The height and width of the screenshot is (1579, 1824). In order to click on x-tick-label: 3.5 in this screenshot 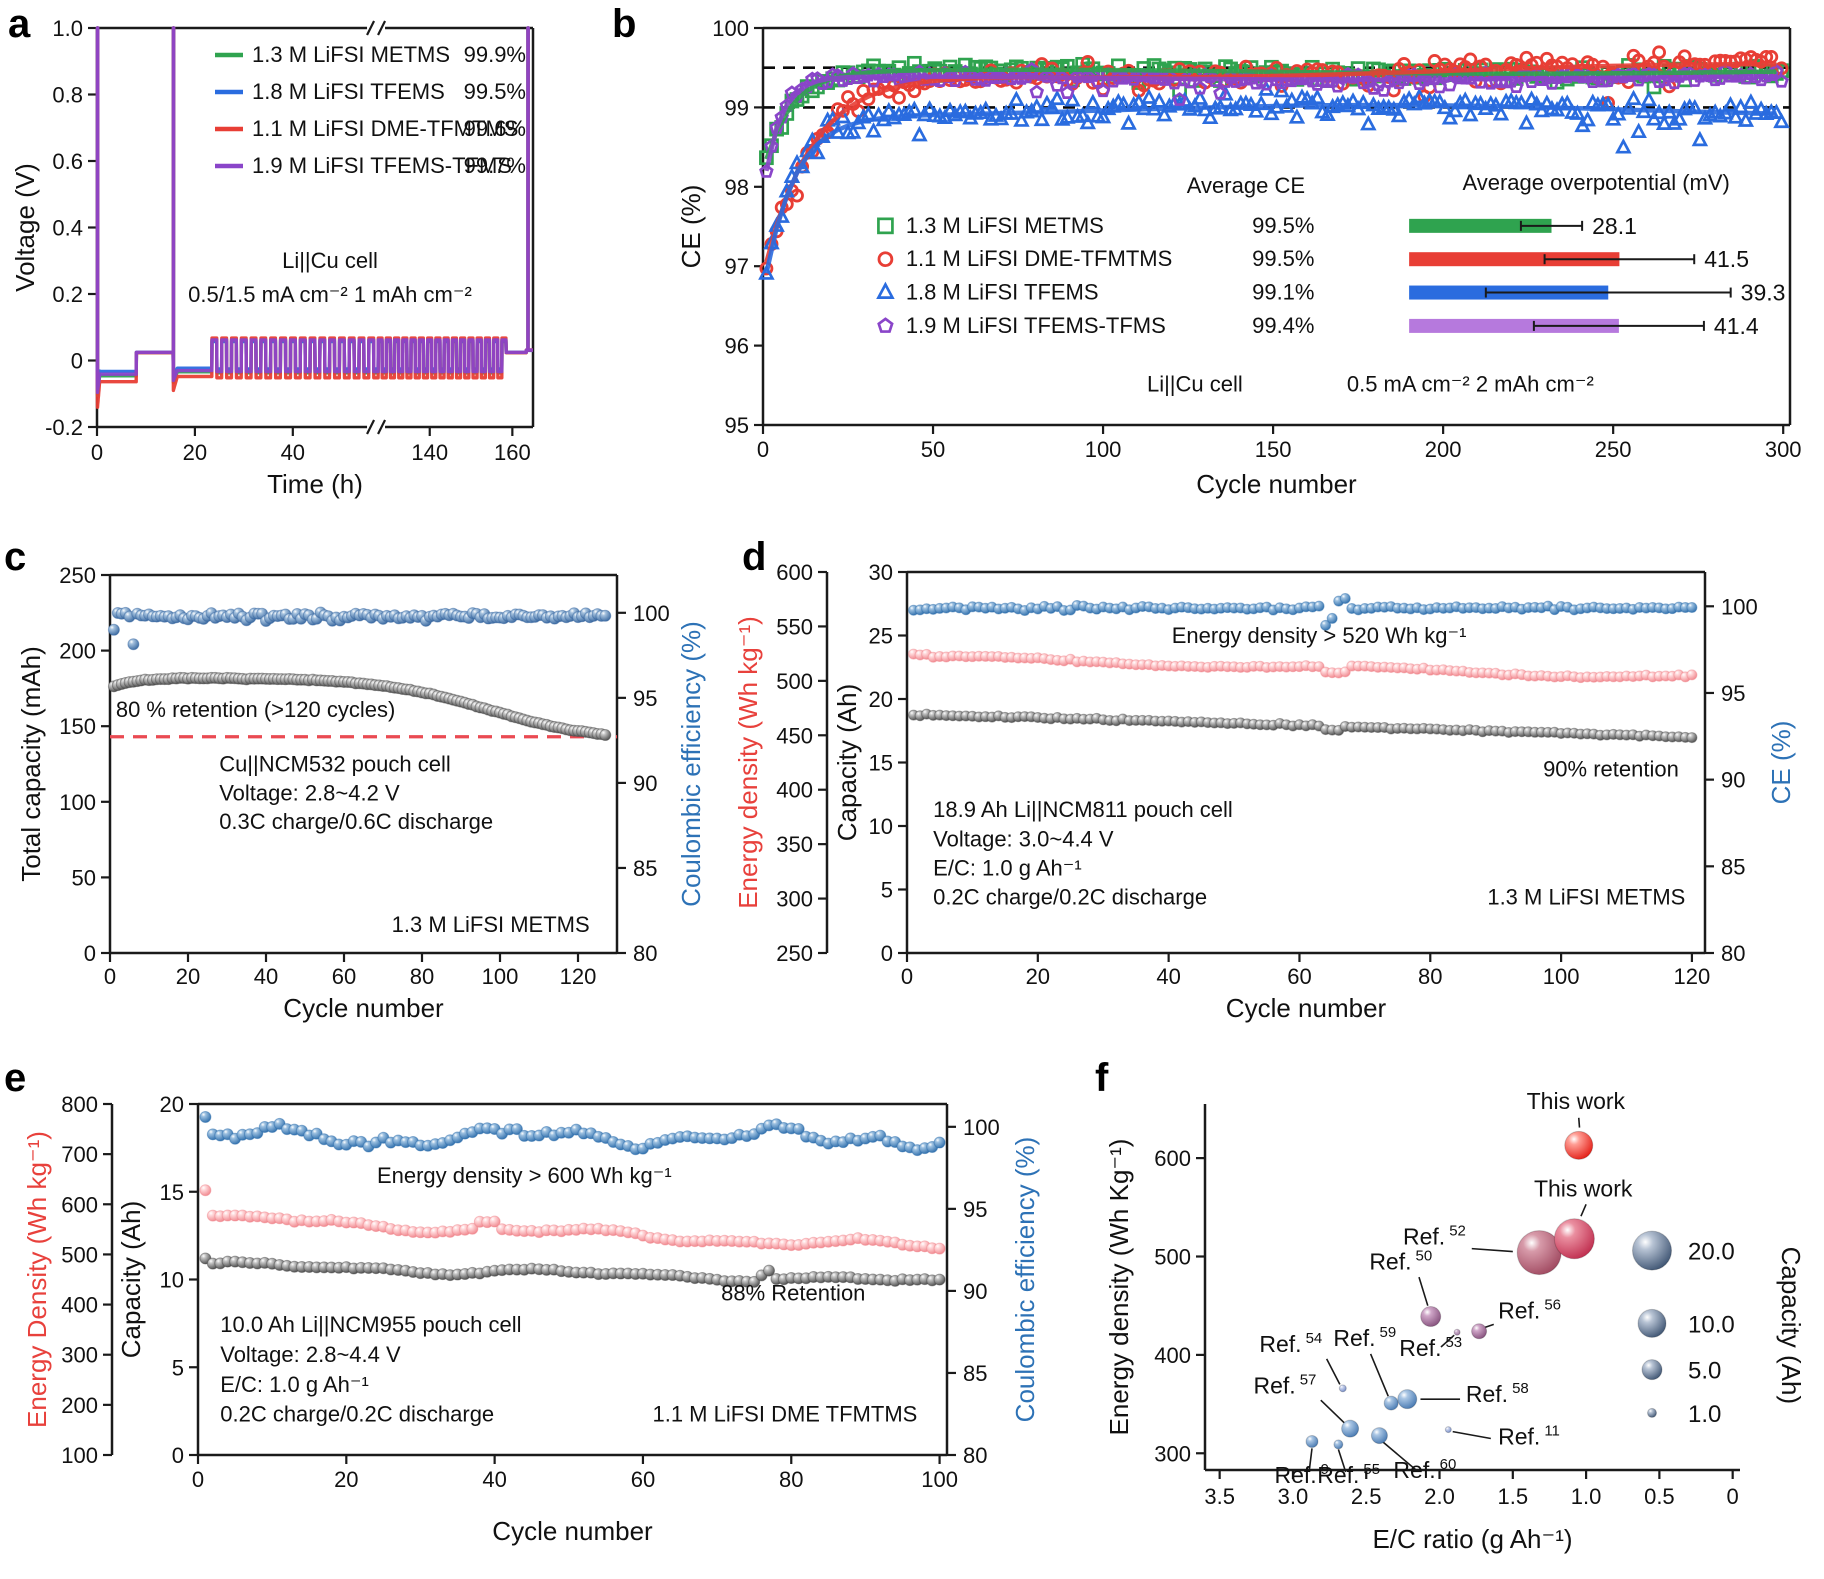, I will do `click(1219, 1496)`.